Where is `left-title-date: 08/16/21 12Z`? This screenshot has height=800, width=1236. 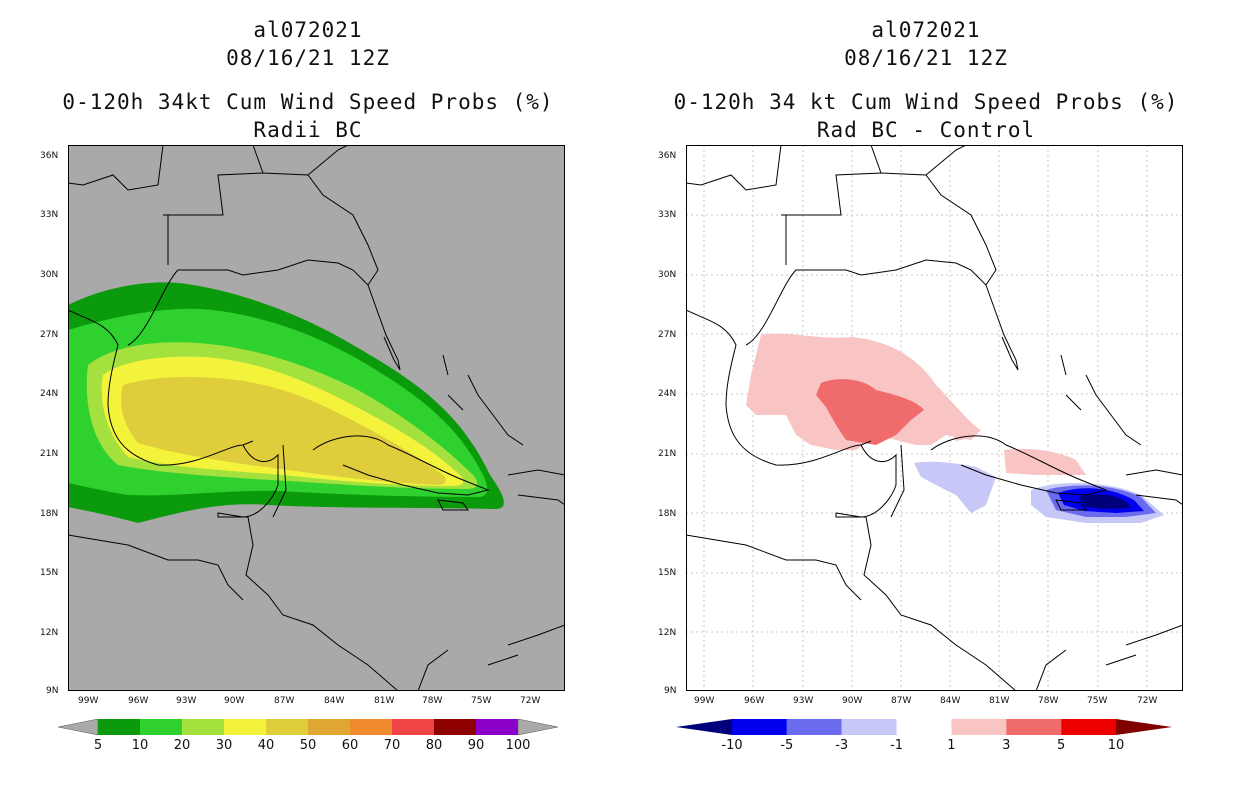 left-title-date: 08/16/21 12Z is located at coordinates (308, 58).